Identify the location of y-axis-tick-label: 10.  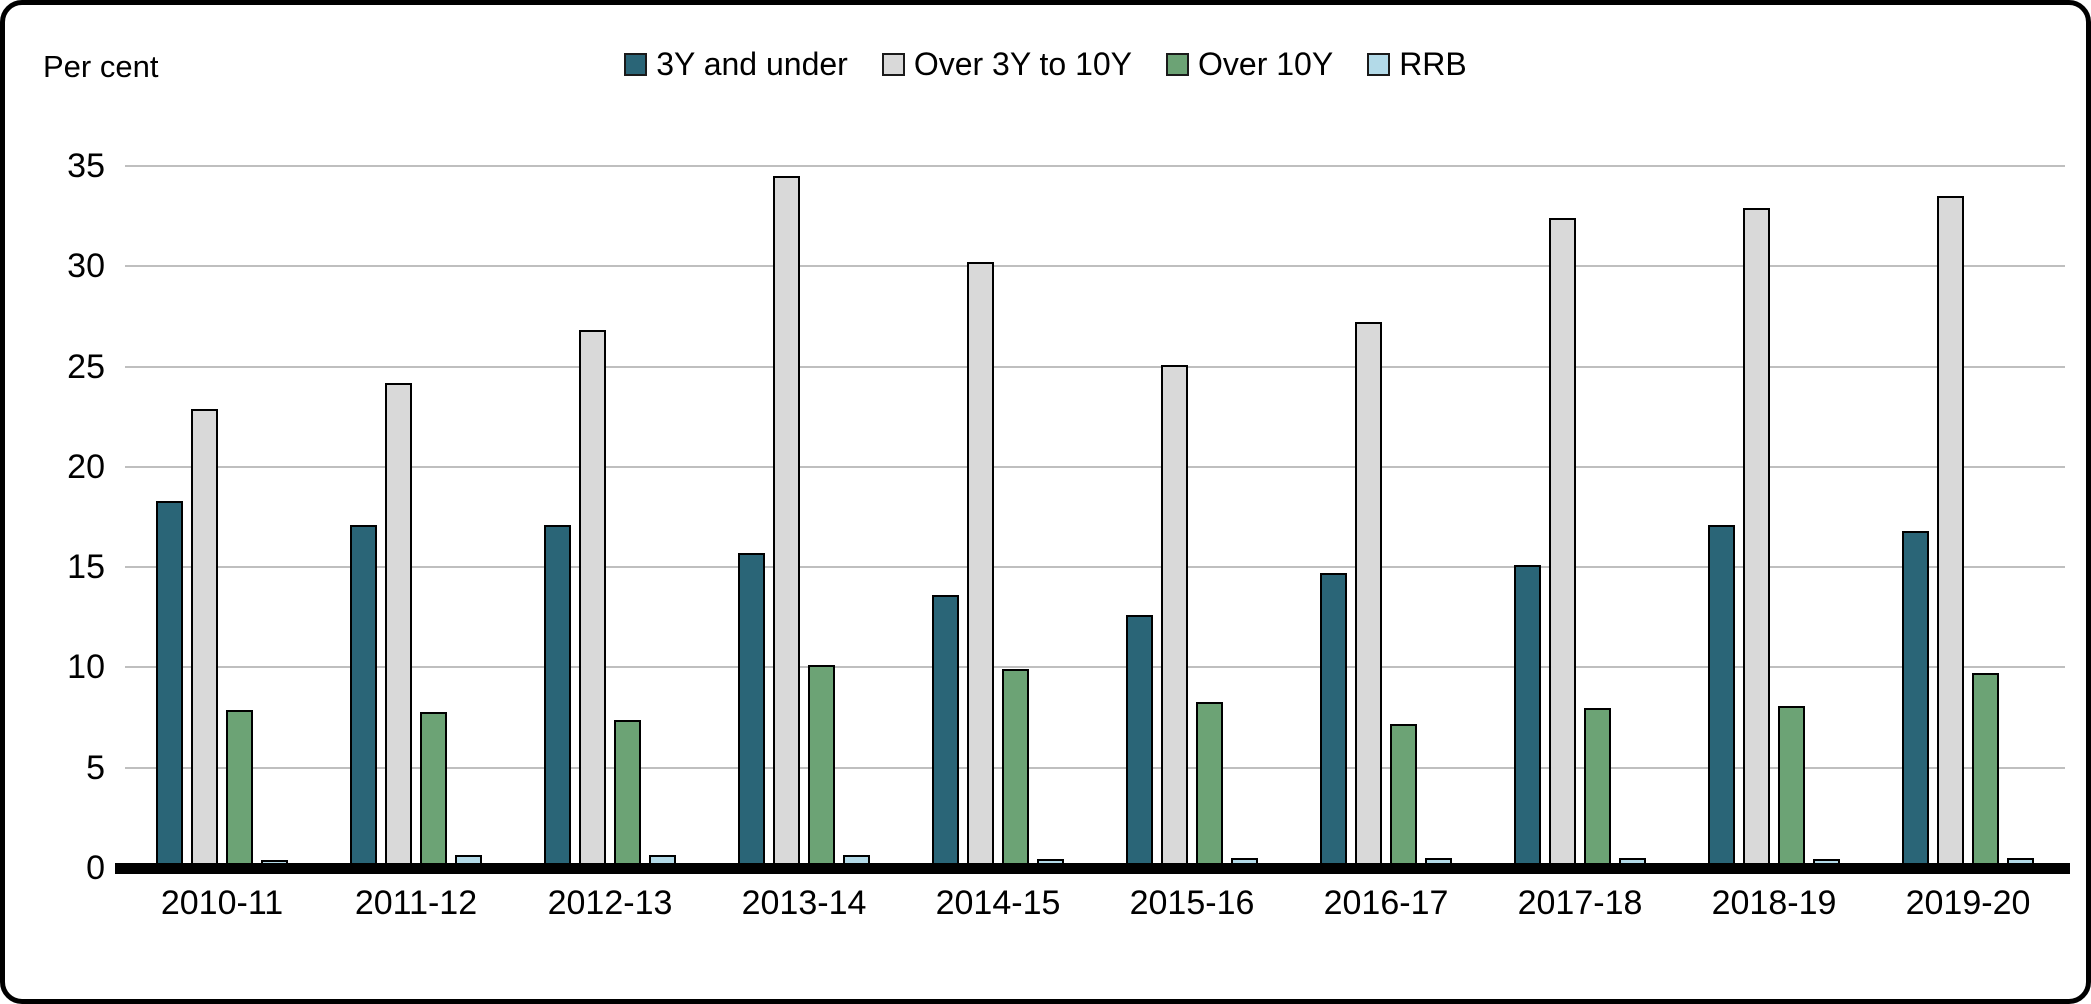
(86, 667).